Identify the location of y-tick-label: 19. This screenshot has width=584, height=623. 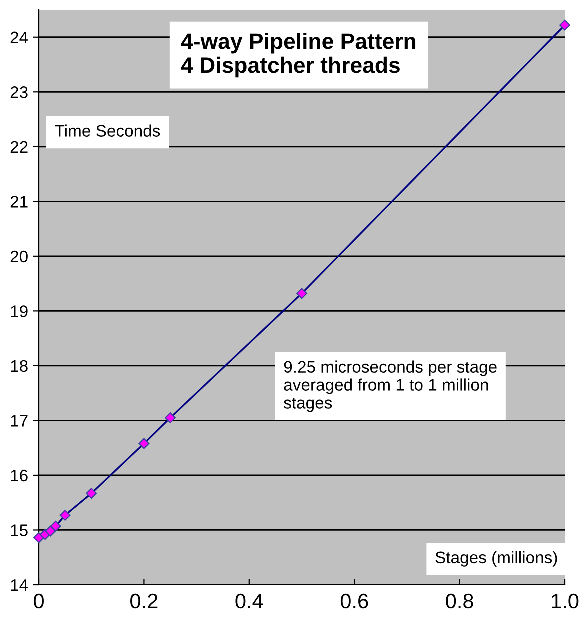
(19, 312).